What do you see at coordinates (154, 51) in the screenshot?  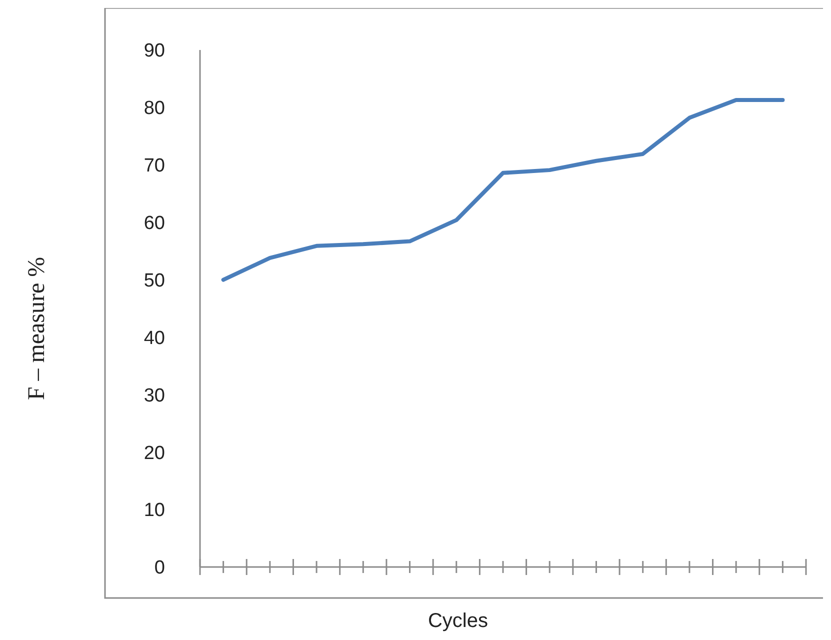 I see `y-tick-label: 90` at bounding box center [154, 51].